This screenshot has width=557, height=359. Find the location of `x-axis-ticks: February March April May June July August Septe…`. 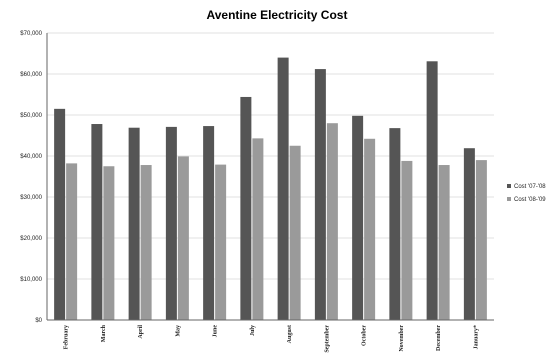

x-axis-ticks: February March April May June July August Septe… is located at coordinates (272, 338).